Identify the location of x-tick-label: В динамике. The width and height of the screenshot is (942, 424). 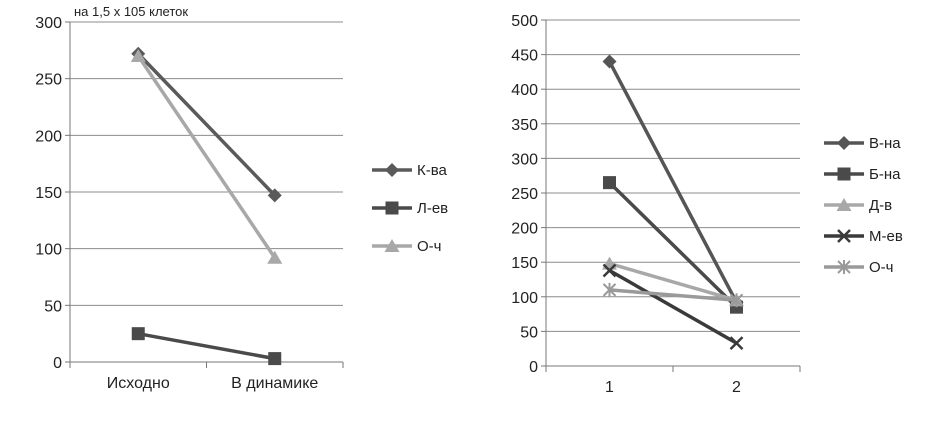
(274, 383).